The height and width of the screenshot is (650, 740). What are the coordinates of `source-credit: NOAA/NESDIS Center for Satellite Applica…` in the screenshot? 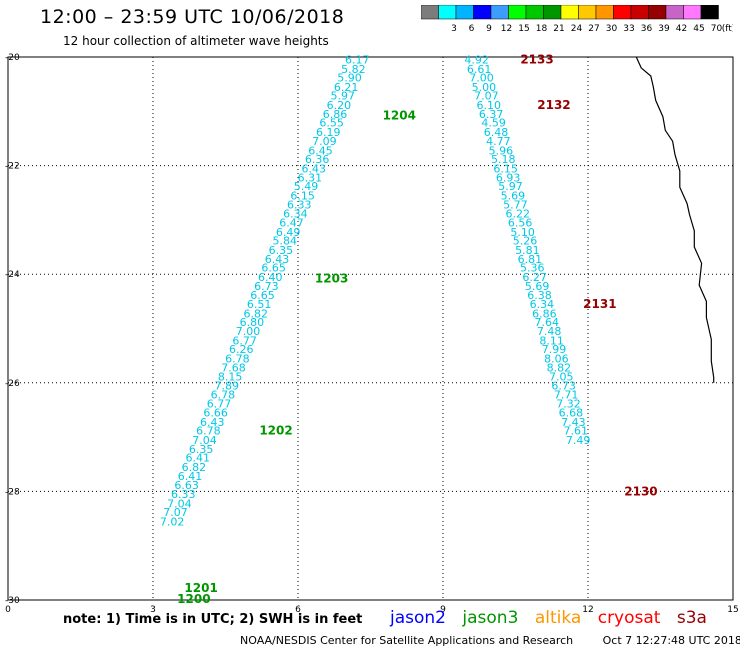 It's located at (407, 640).